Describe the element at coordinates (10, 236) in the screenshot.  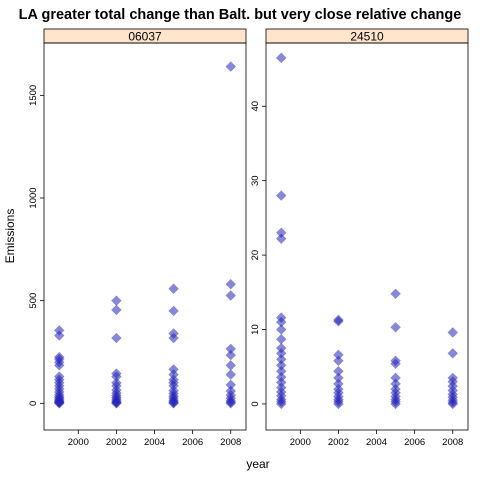
I see `y-axis-label: Emissions` at that location.